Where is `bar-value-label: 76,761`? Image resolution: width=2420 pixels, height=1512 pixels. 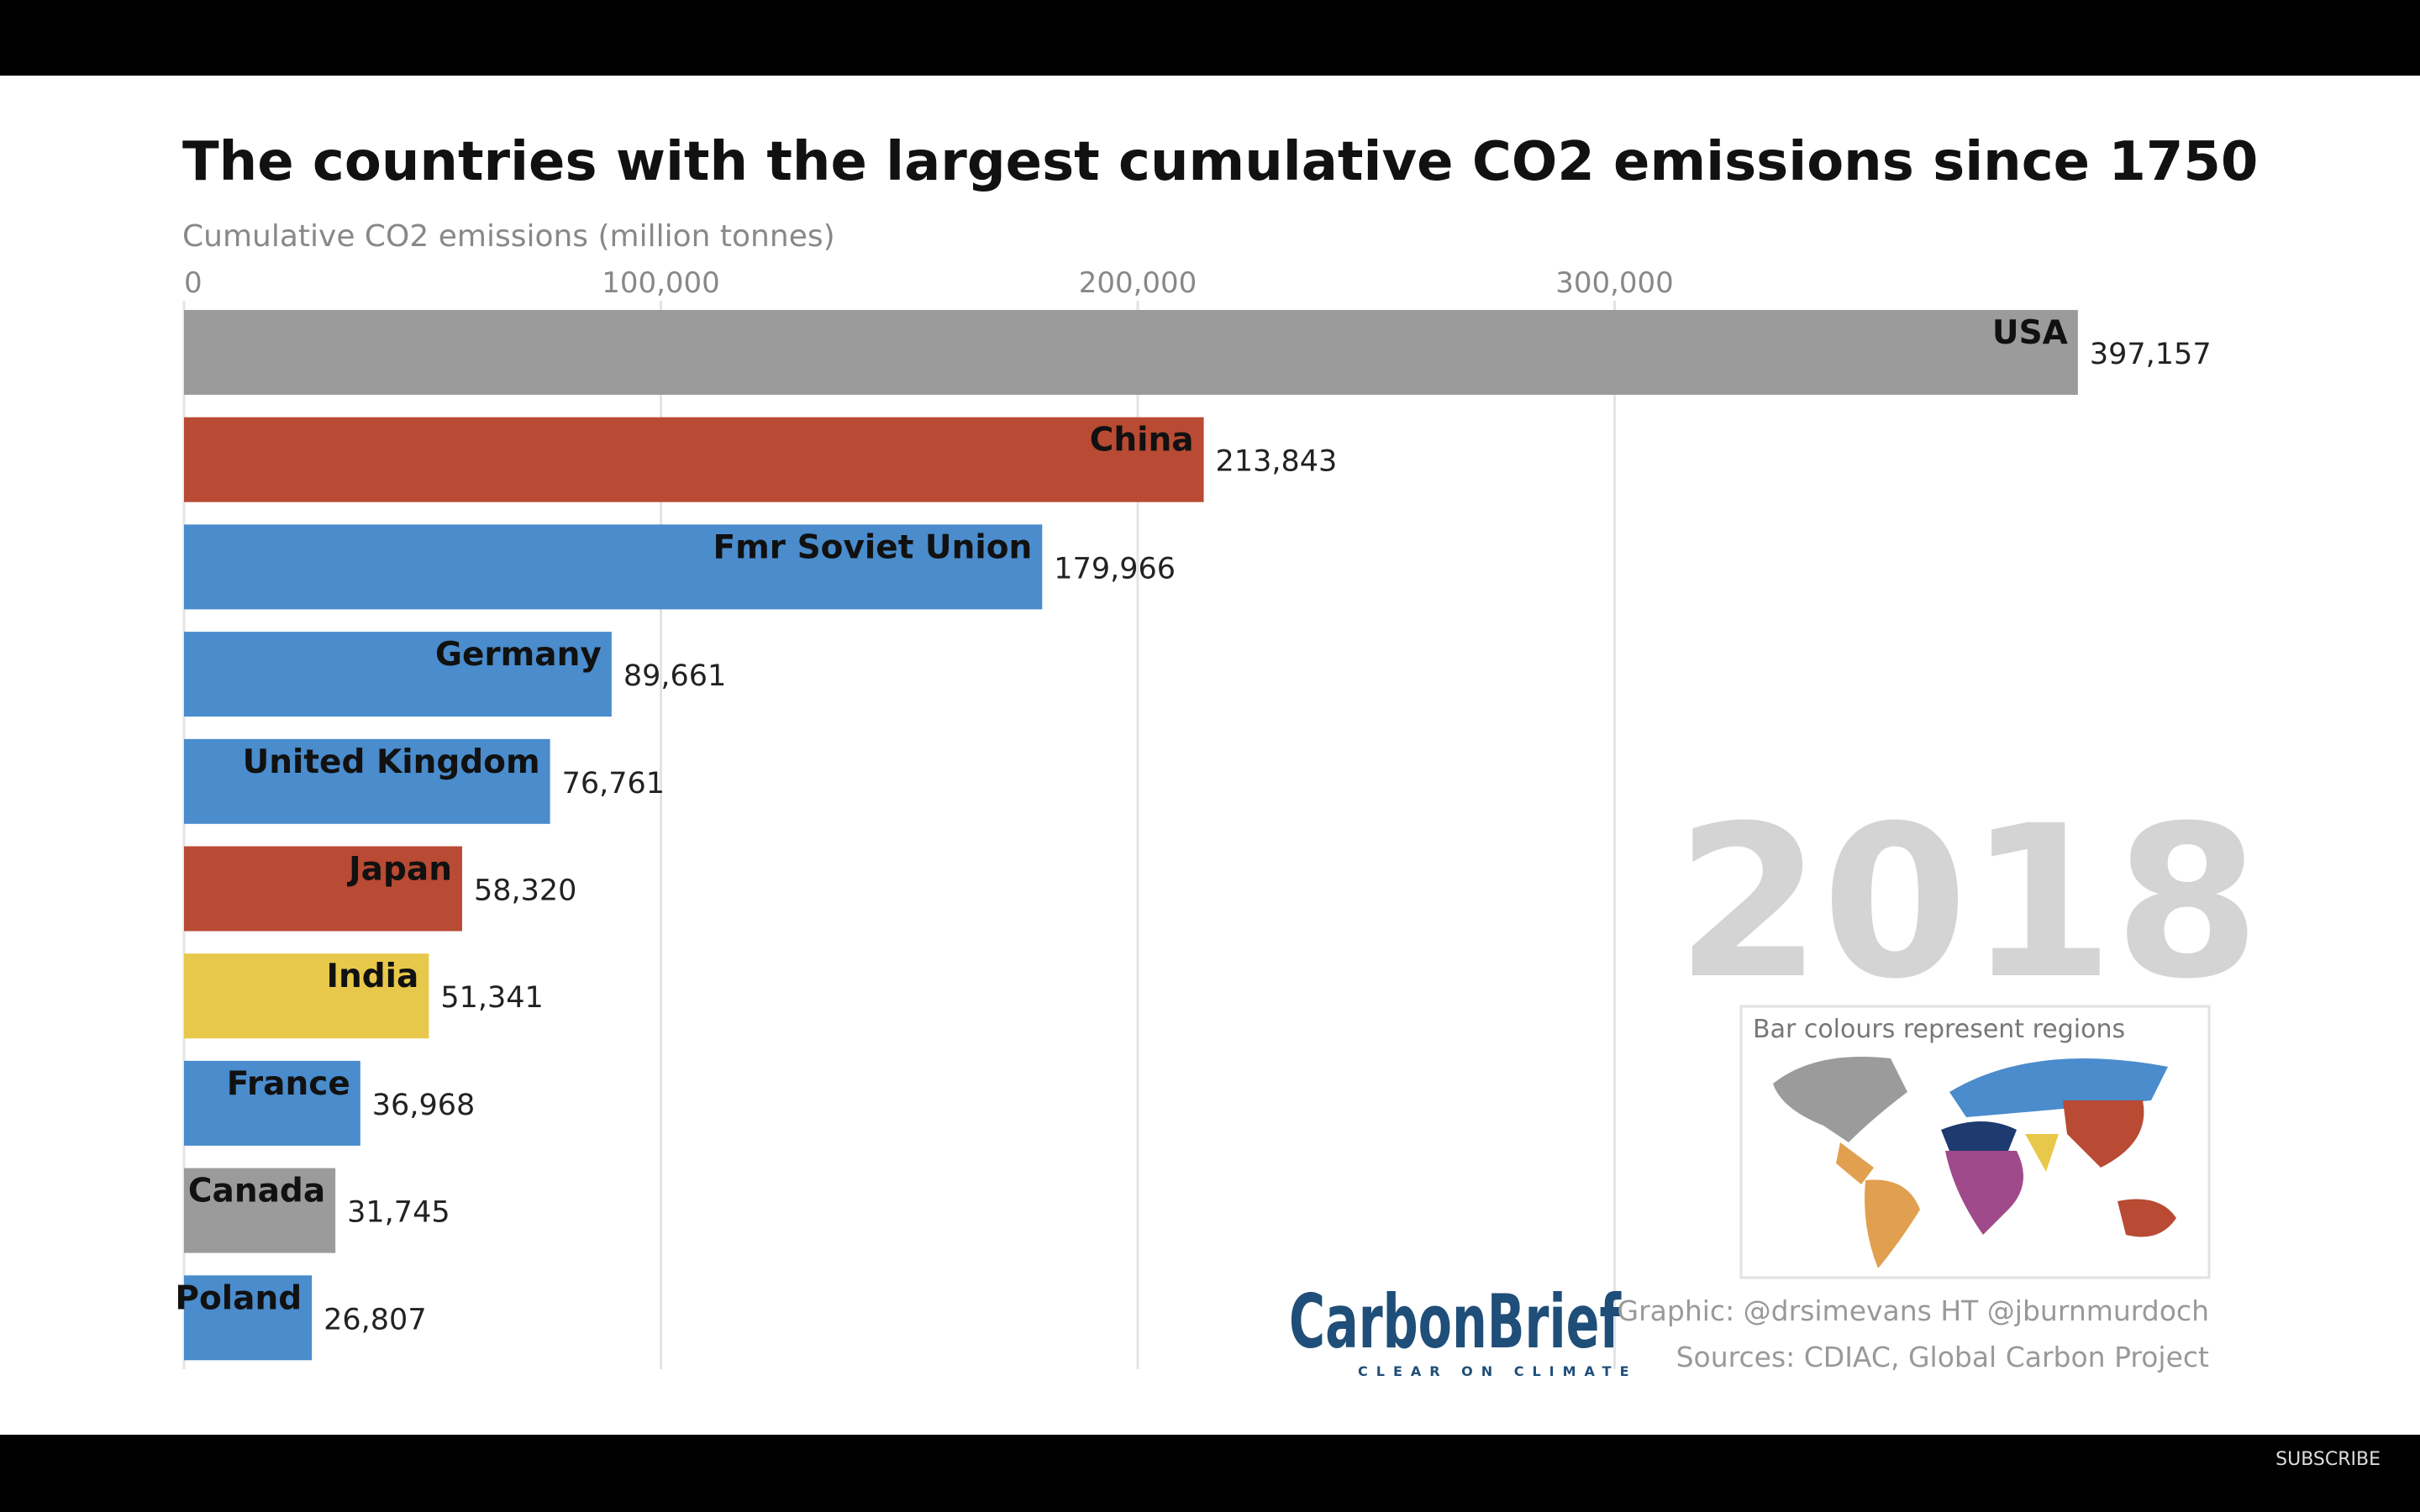 bar-value-label: 76,761 is located at coordinates (613, 784).